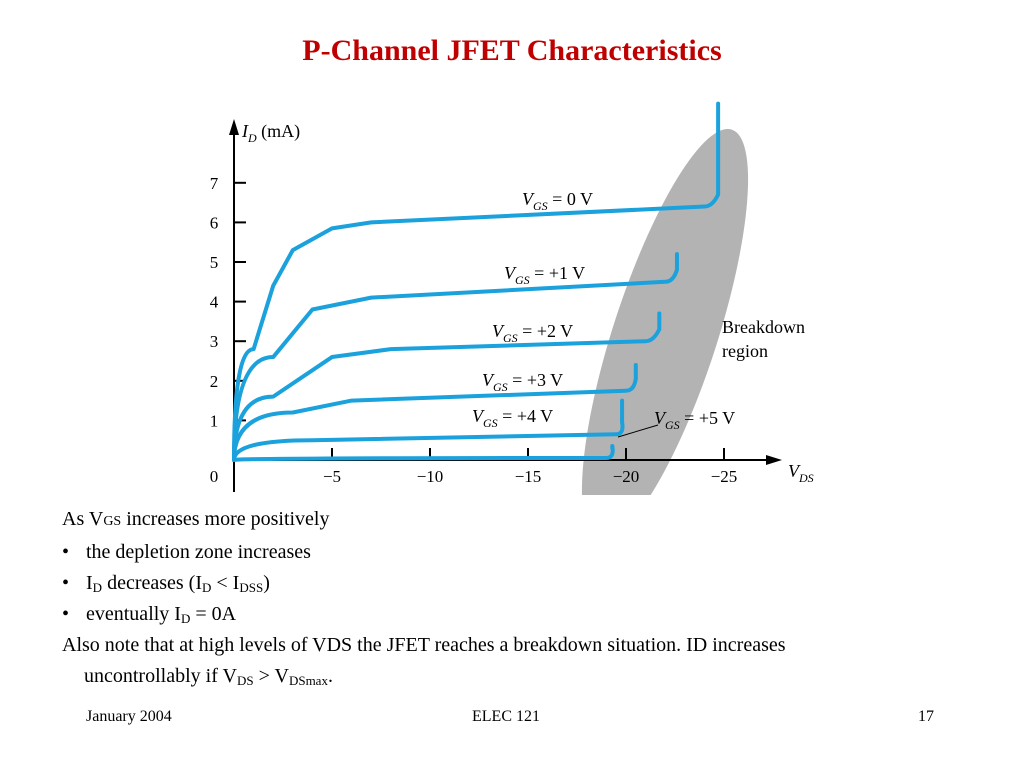 Image resolution: width=1024 pixels, height=768 pixels. I want to click on slide-title: P-Channel JFET Characteristics, so click(512, 50).